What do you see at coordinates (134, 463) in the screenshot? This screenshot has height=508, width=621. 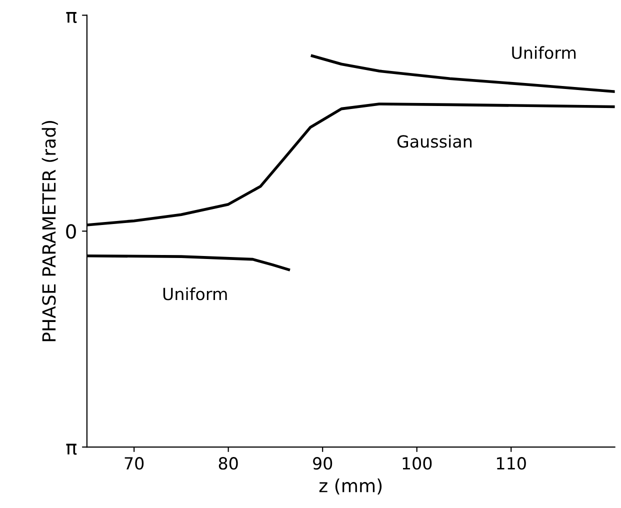 I see `x-tick-label: 70` at bounding box center [134, 463].